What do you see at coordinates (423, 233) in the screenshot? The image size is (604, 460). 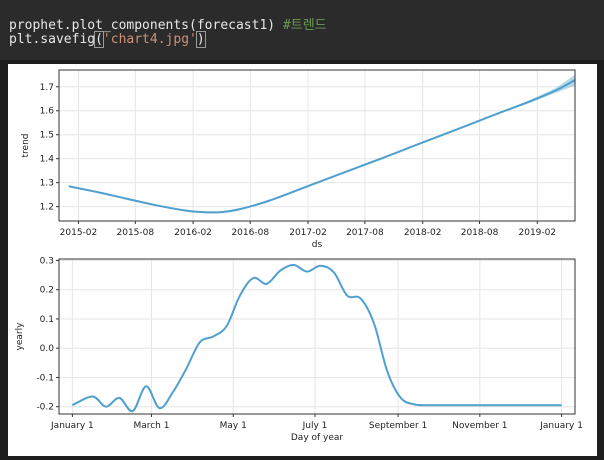 I see `x-tick-label: 2018-02` at bounding box center [423, 233].